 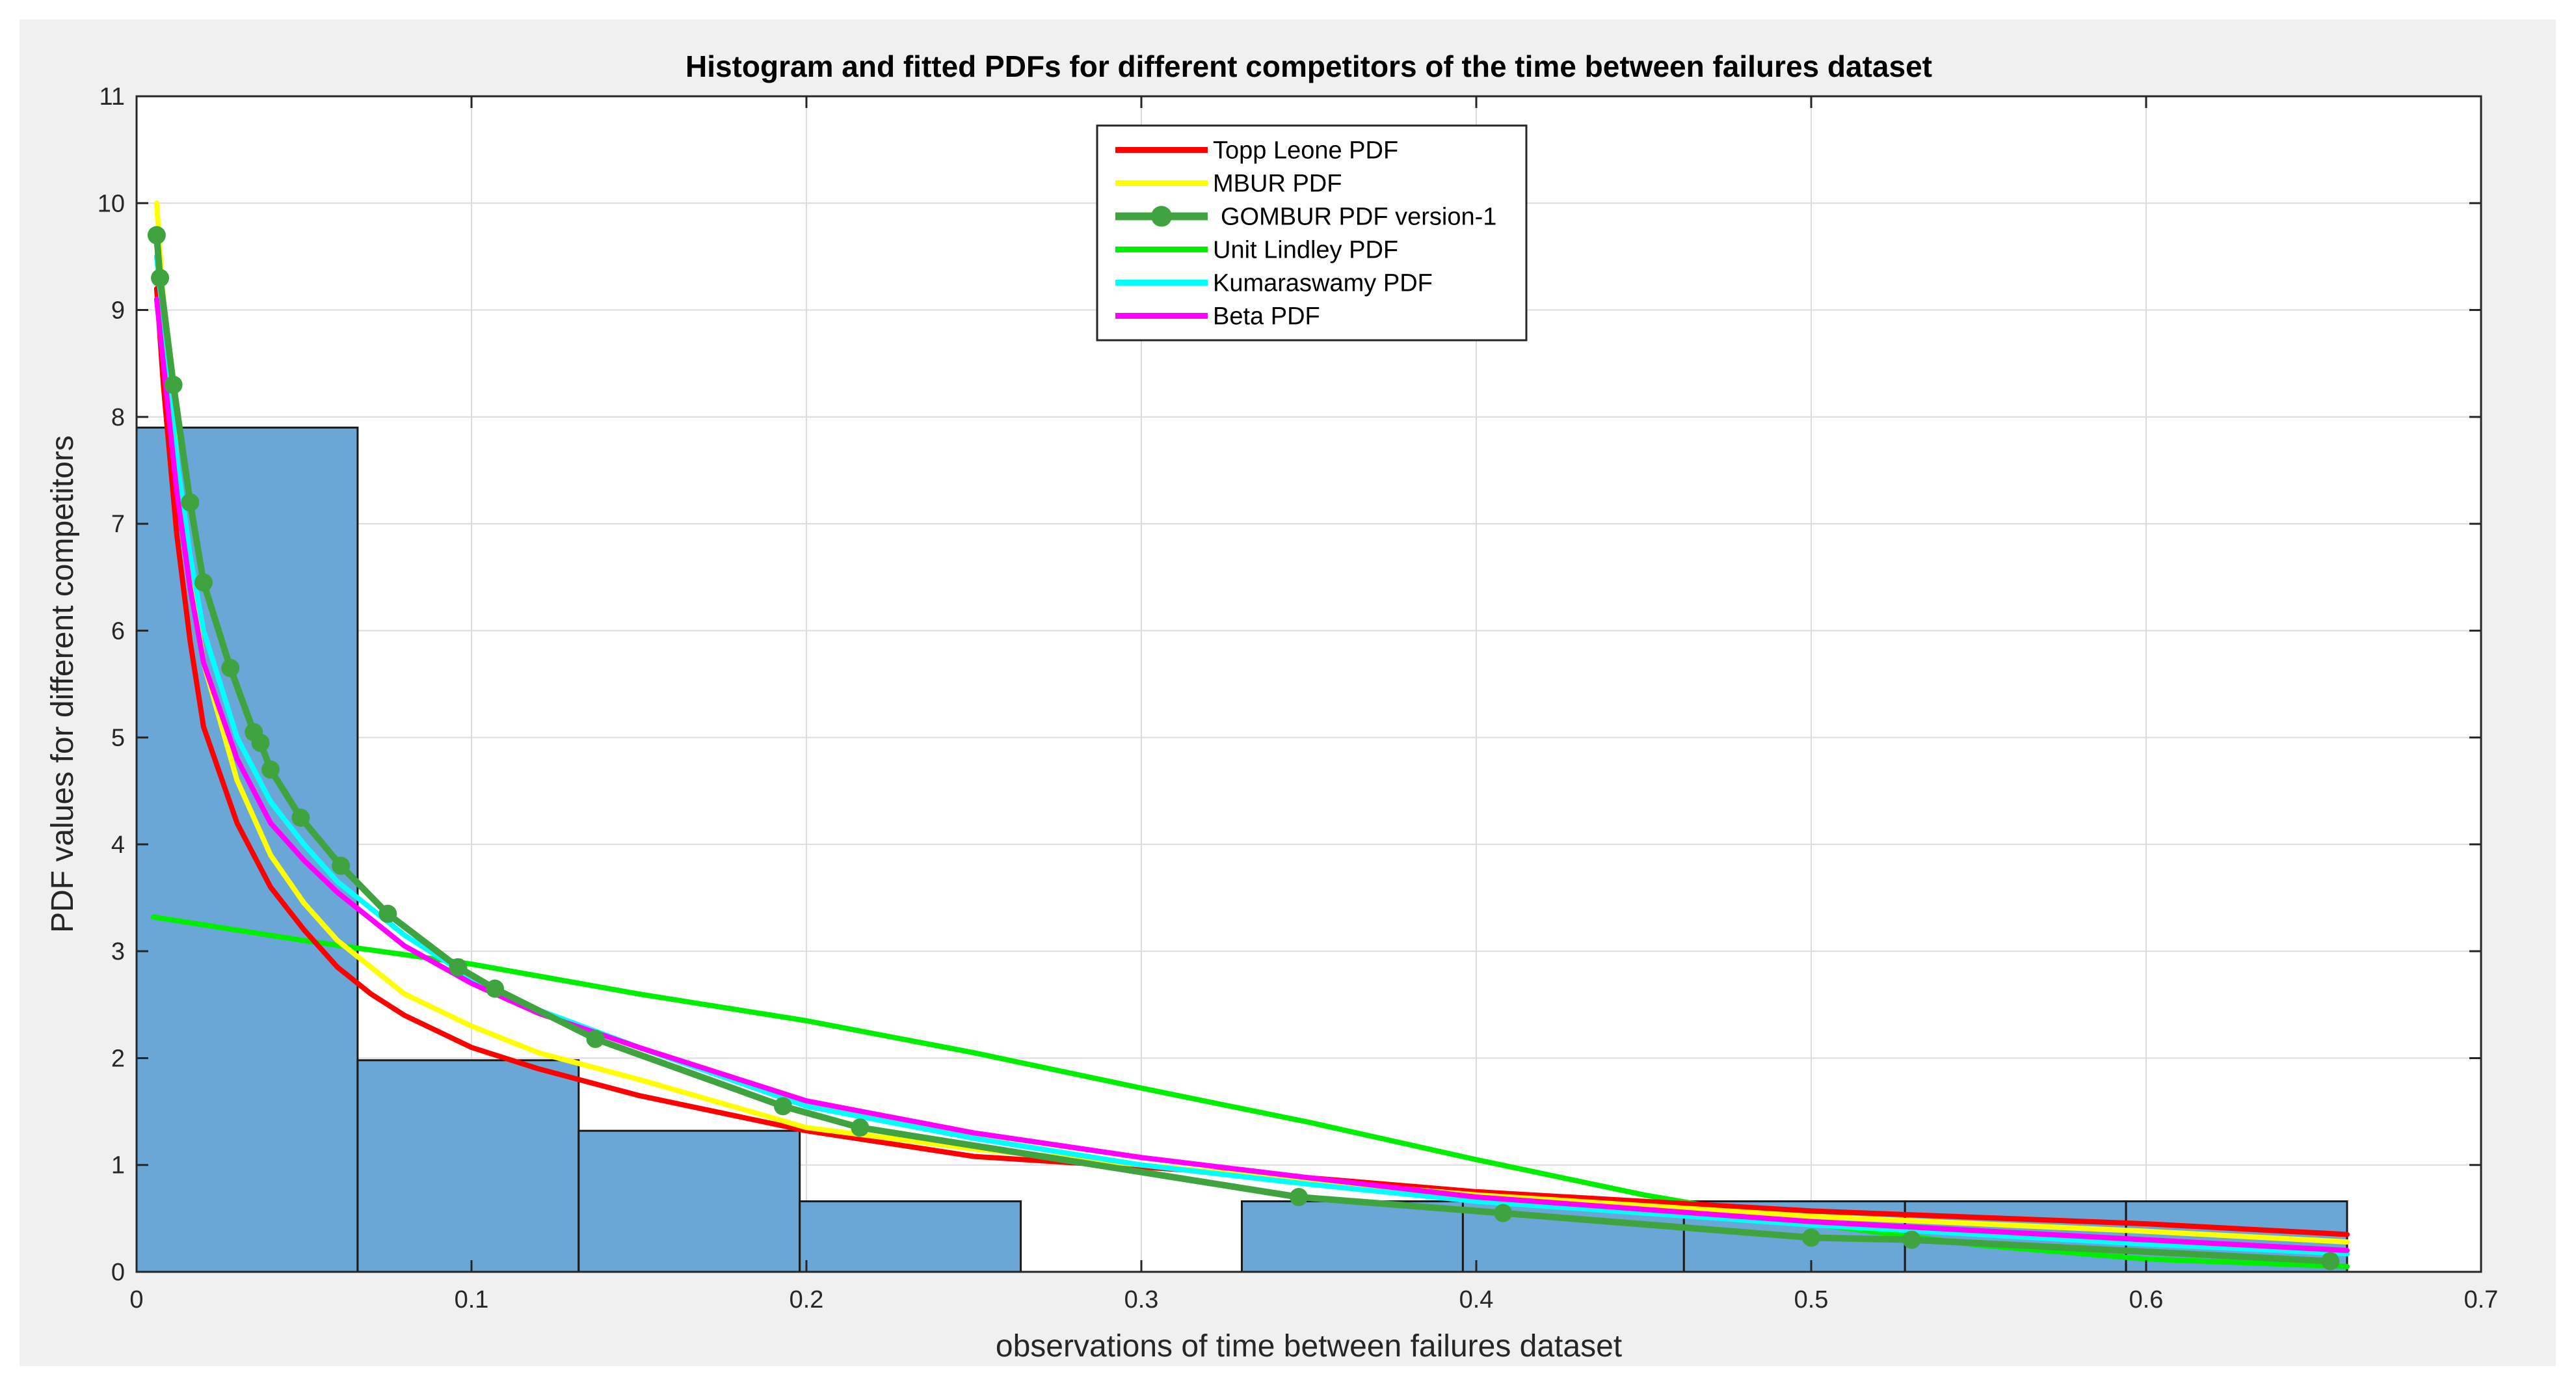 What do you see at coordinates (807, 1299) in the screenshot?
I see `x-tick-label: 0.2` at bounding box center [807, 1299].